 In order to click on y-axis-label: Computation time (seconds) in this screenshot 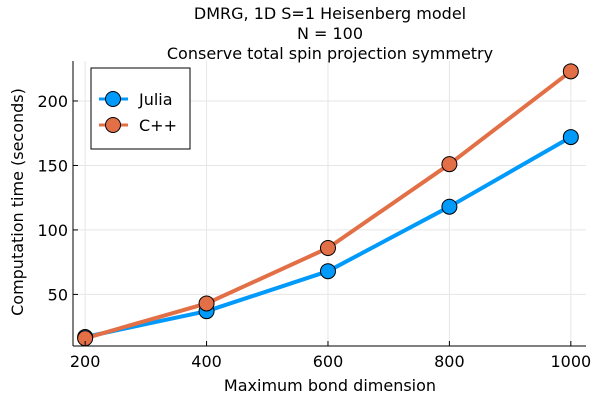, I will do `click(17, 202)`.